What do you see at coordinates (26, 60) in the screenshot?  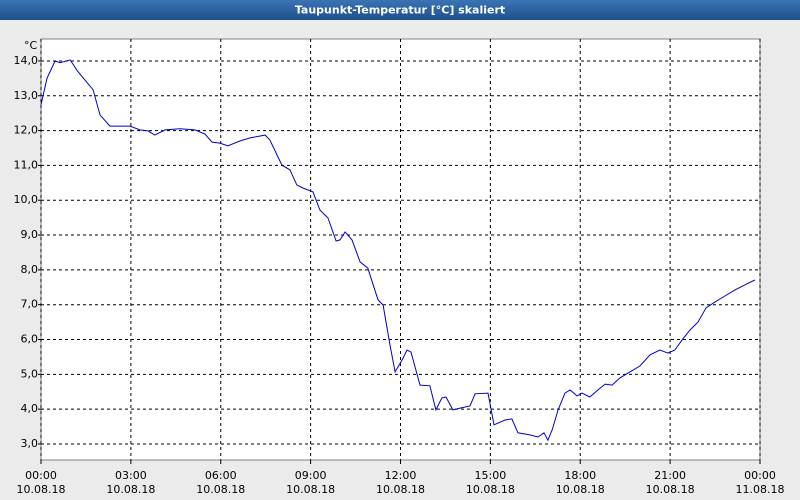 I see `y-tick-label: 14,0` at bounding box center [26, 60].